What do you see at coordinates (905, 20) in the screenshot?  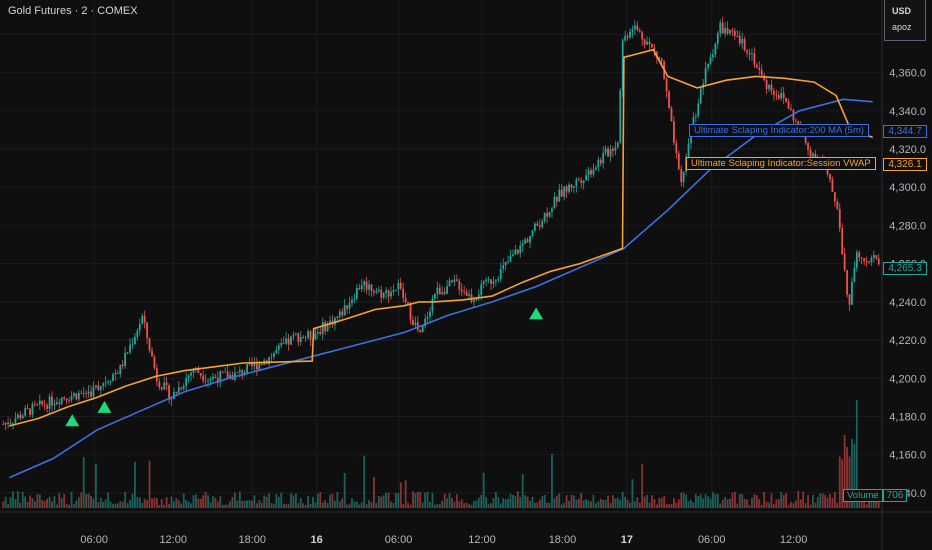 I see `currency-unit-box: USD apoz` at bounding box center [905, 20].